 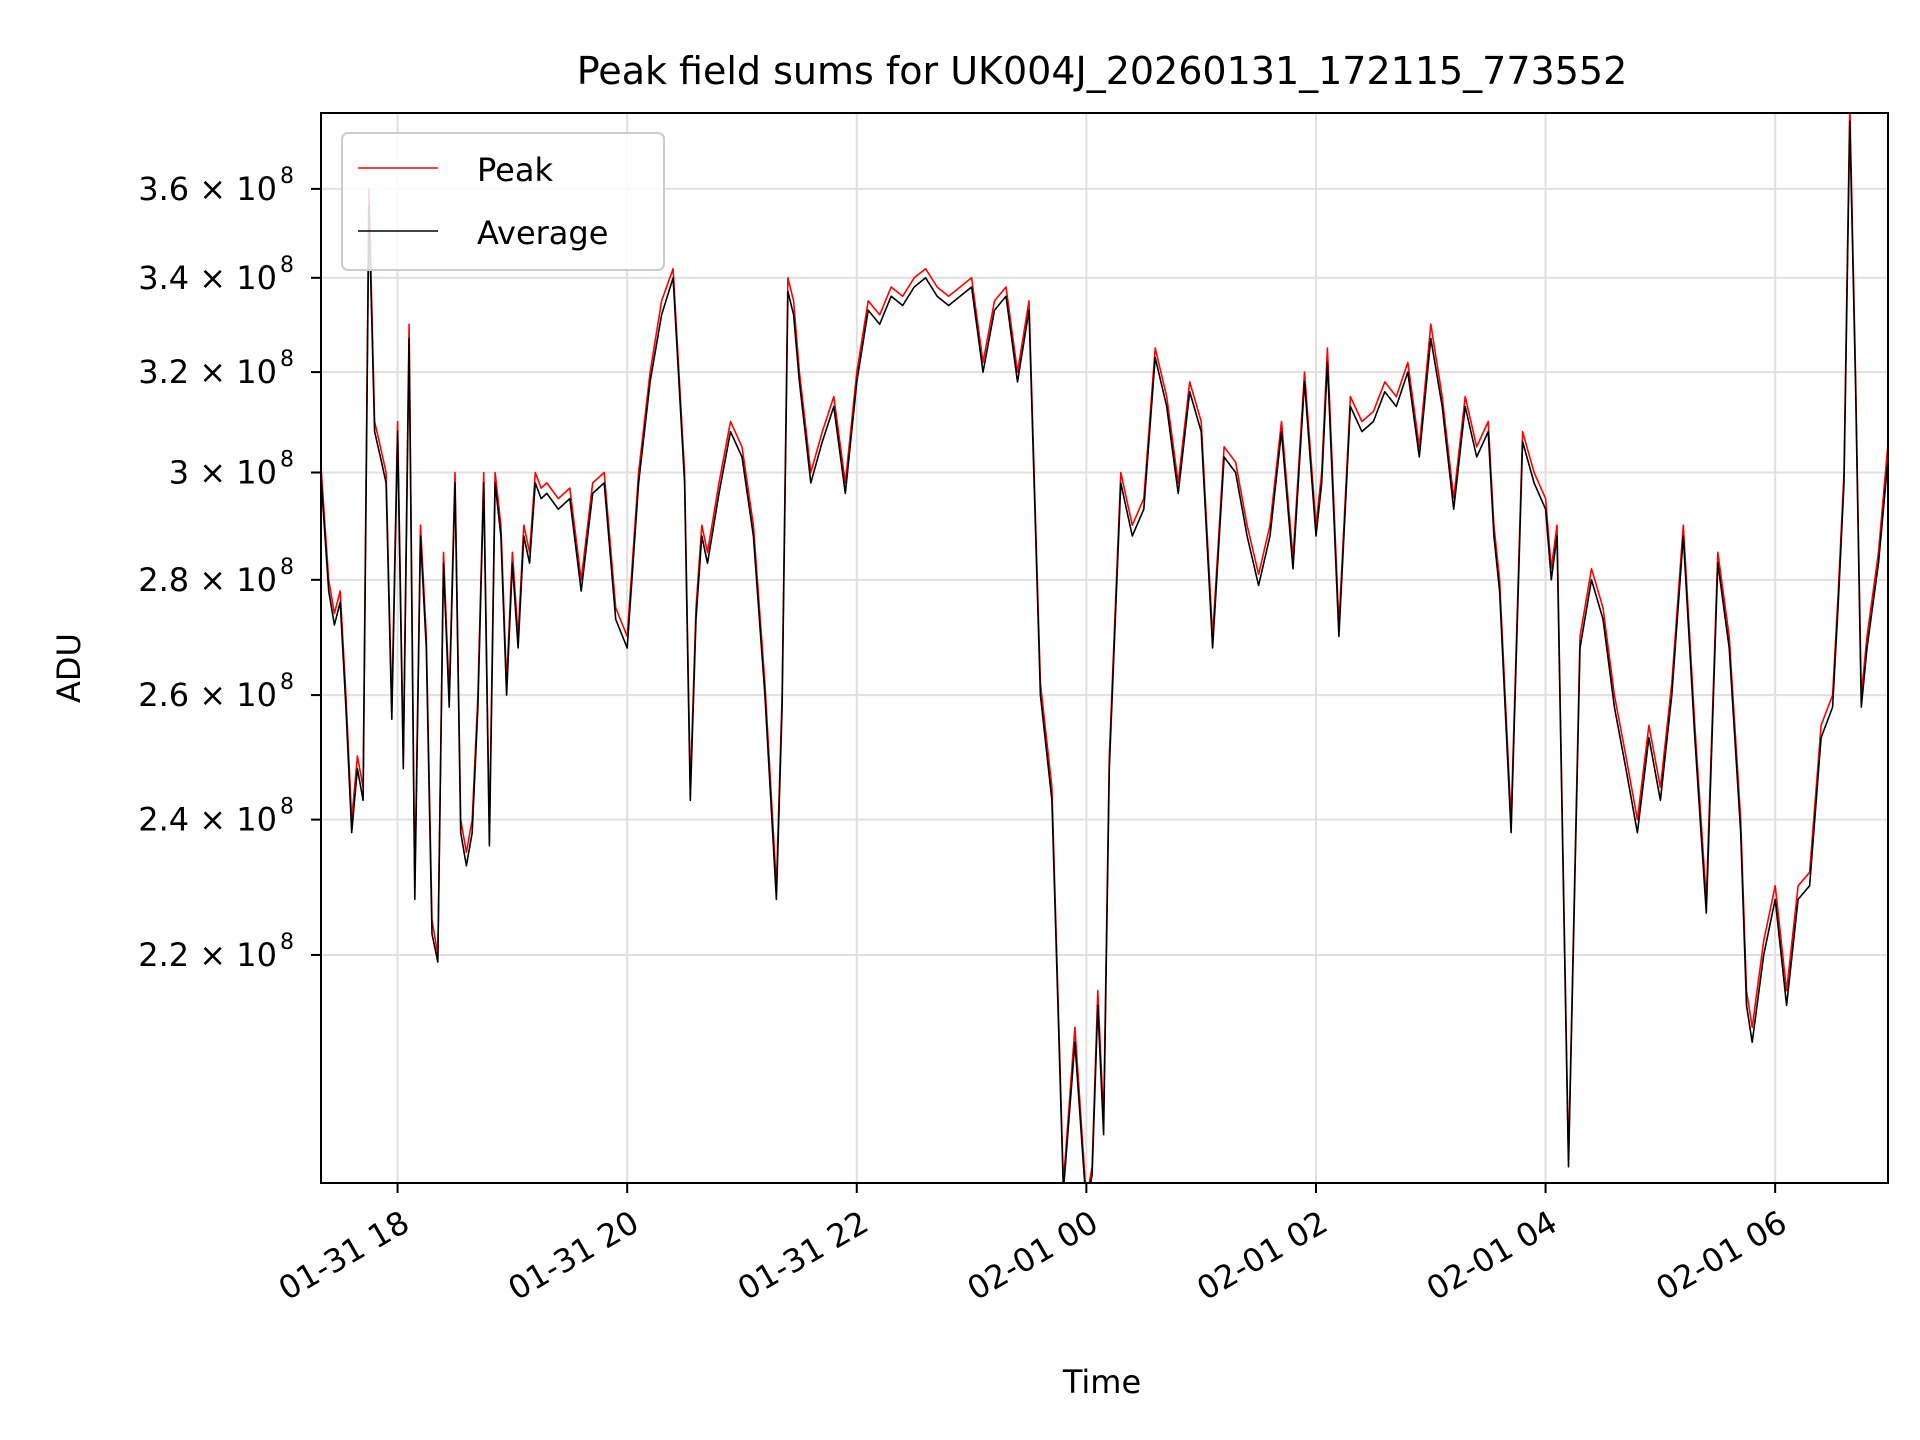 What do you see at coordinates (207, 580) in the screenshot?
I see `y-tick-label: 2.8 × 10` at bounding box center [207, 580].